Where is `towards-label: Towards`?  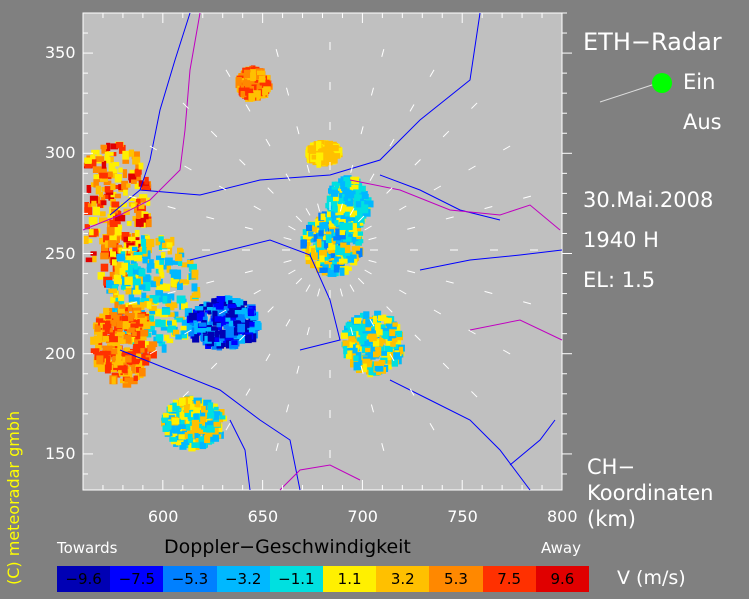
towards-label: Towards is located at coordinates (87, 548).